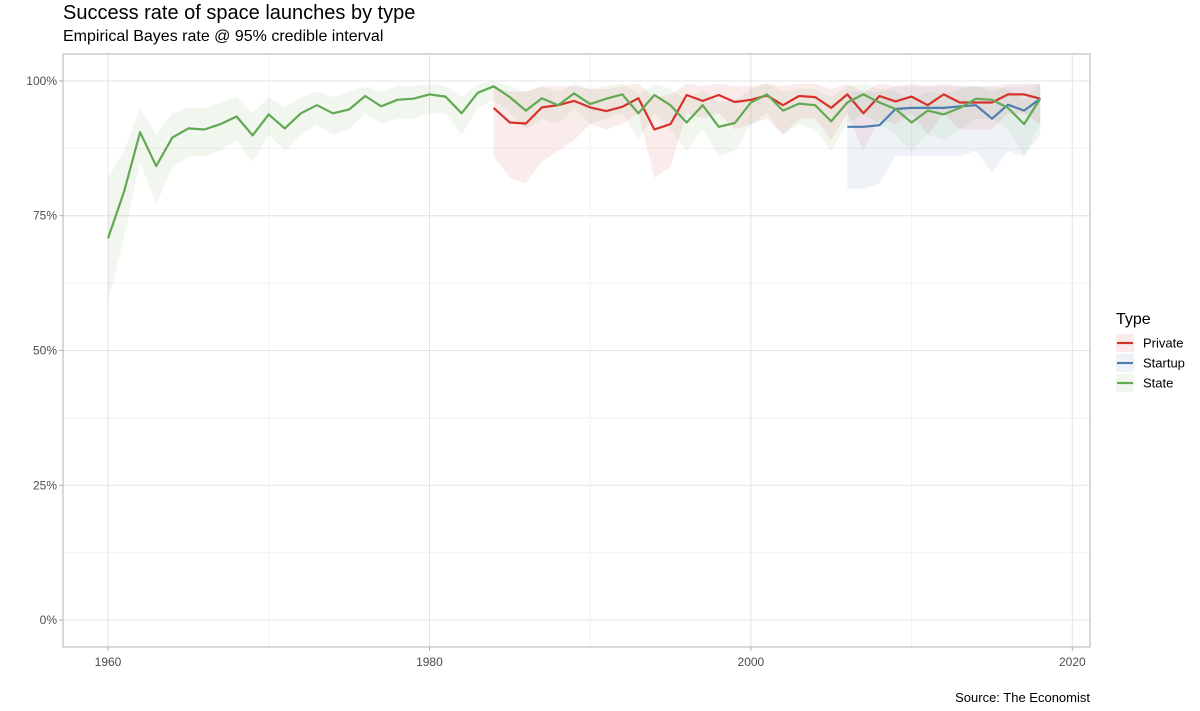 The image size is (1200, 711). What do you see at coordinates (1133, 319) in the screenshot?
I see `legend-title: Type` at bounding box center [1133, 319].